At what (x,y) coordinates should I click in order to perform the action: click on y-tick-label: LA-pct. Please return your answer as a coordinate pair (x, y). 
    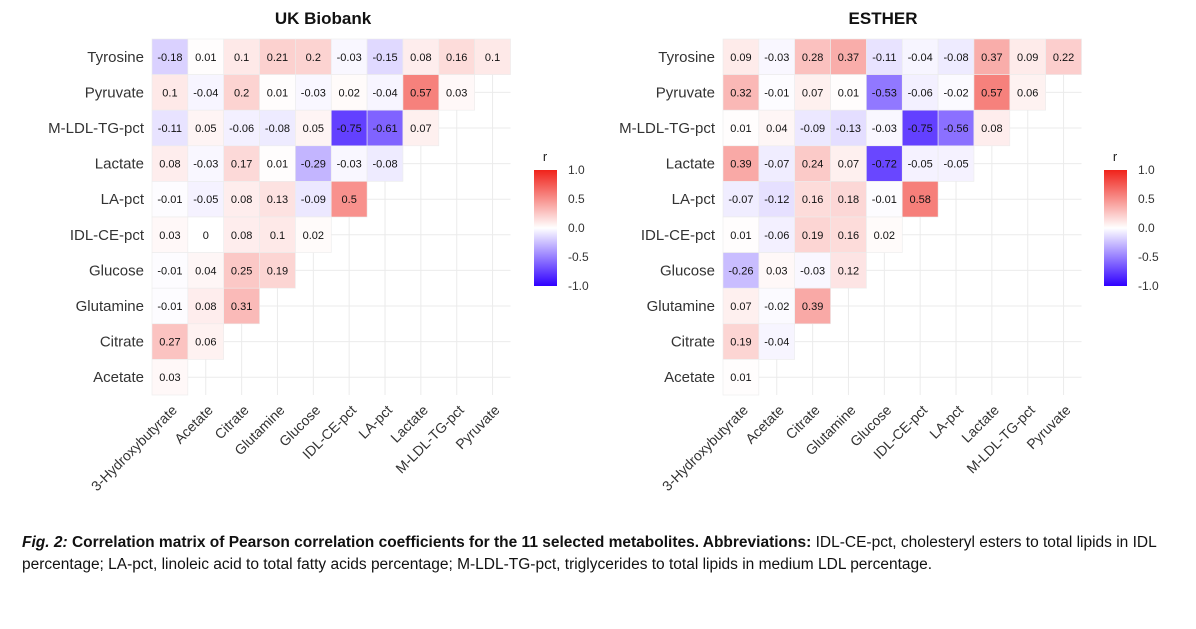
    Looking at the image, I should click on (694, 199).